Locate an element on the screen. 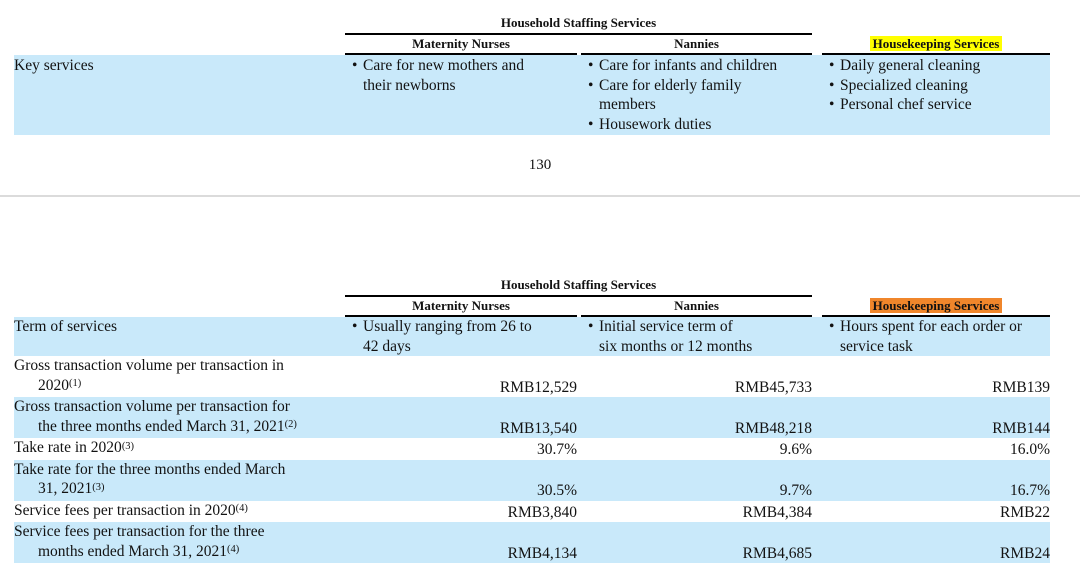 The width and height of the screenshot is (1080, 563). cell-value: 9.6% is located at coordinates (795, 449).